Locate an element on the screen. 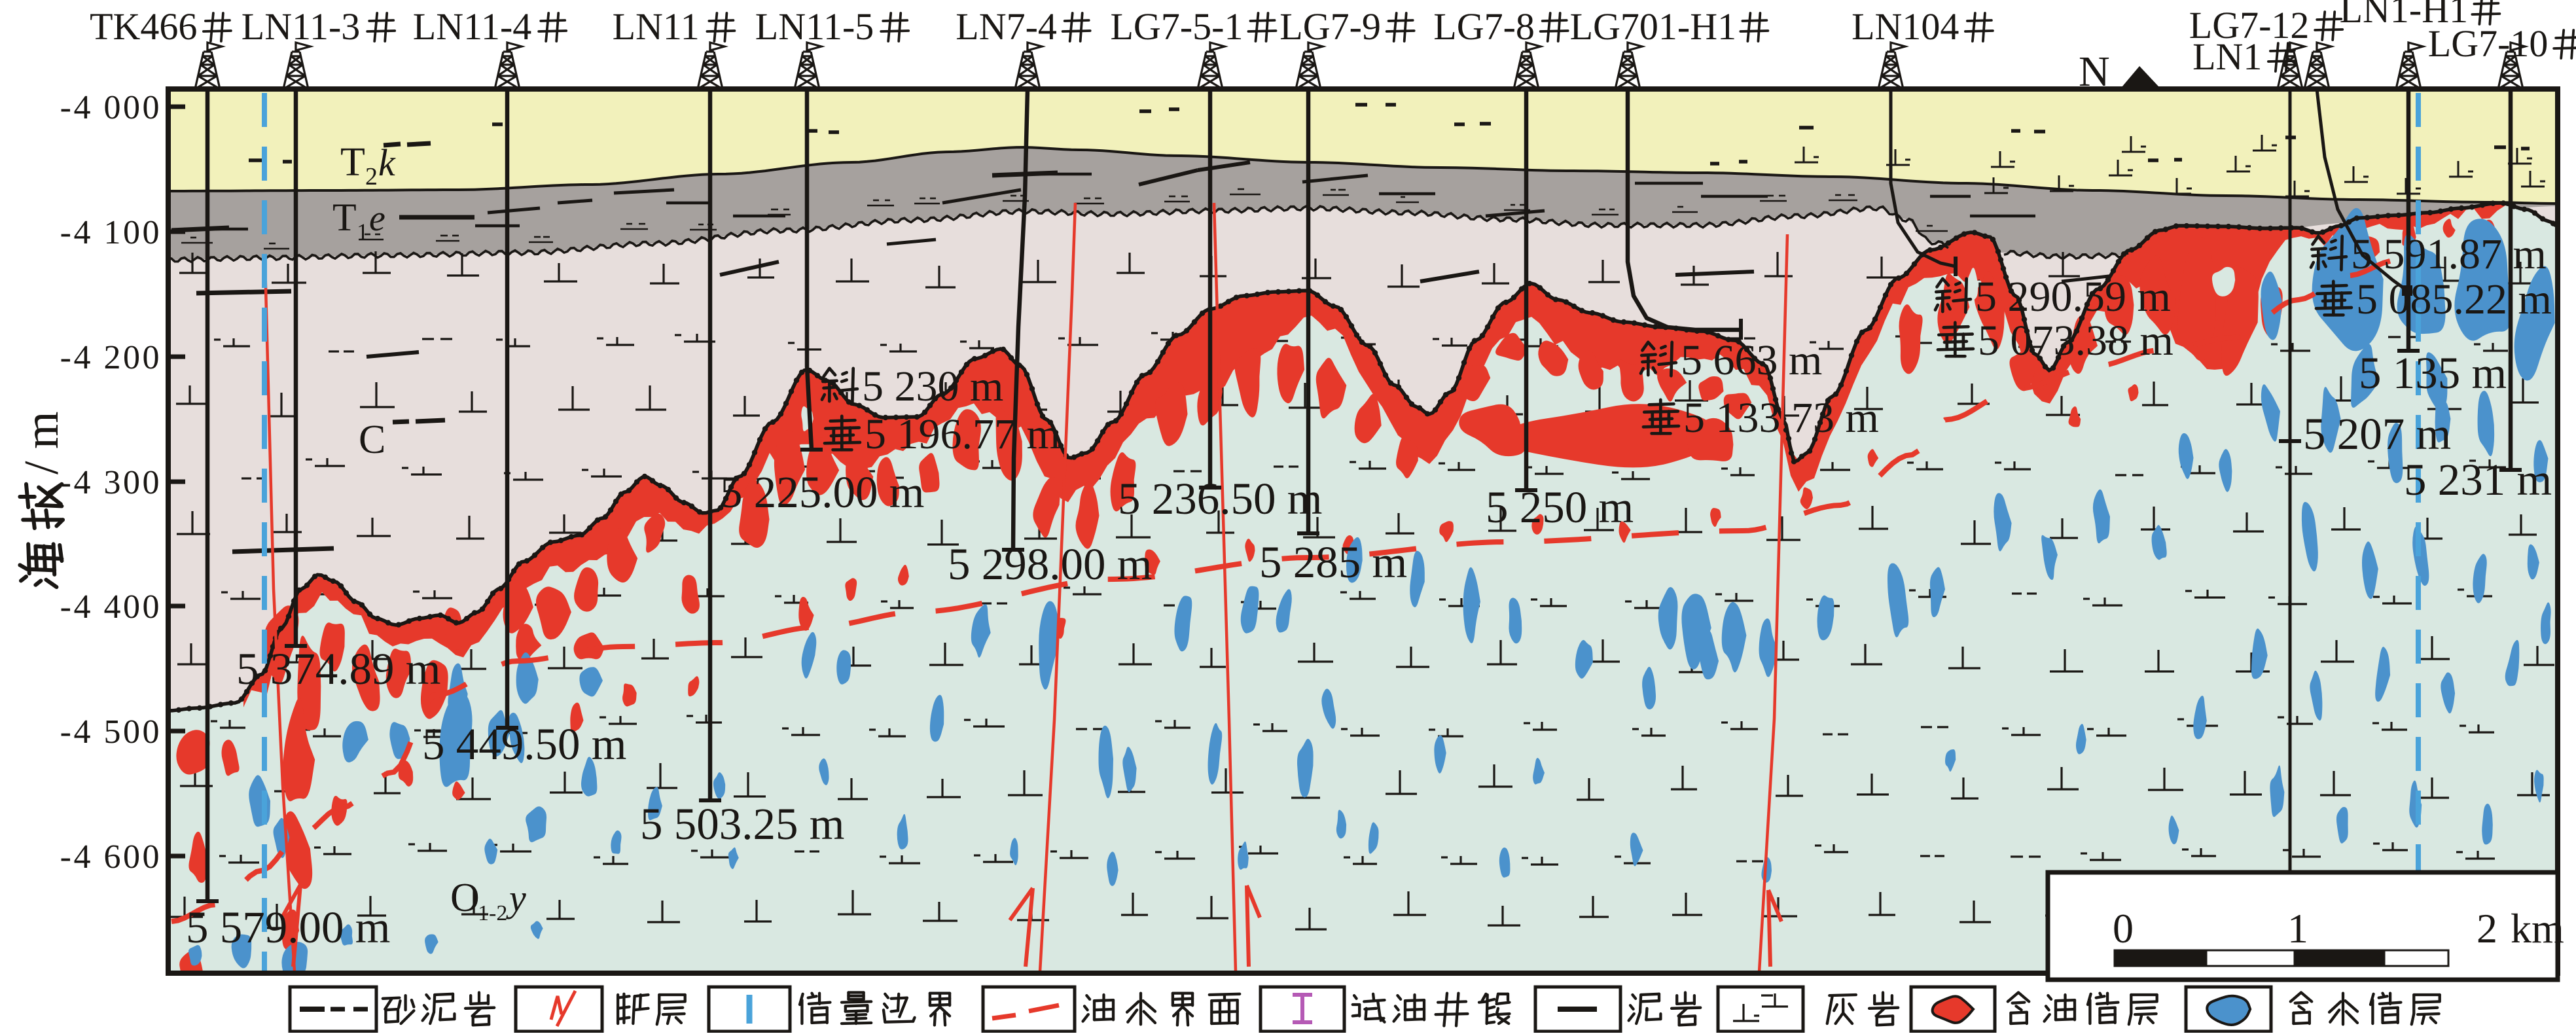 The width and height of the screenshot is (2576, 1036). svg-text: 5 449.50 m is located at coordinates (524, 744).